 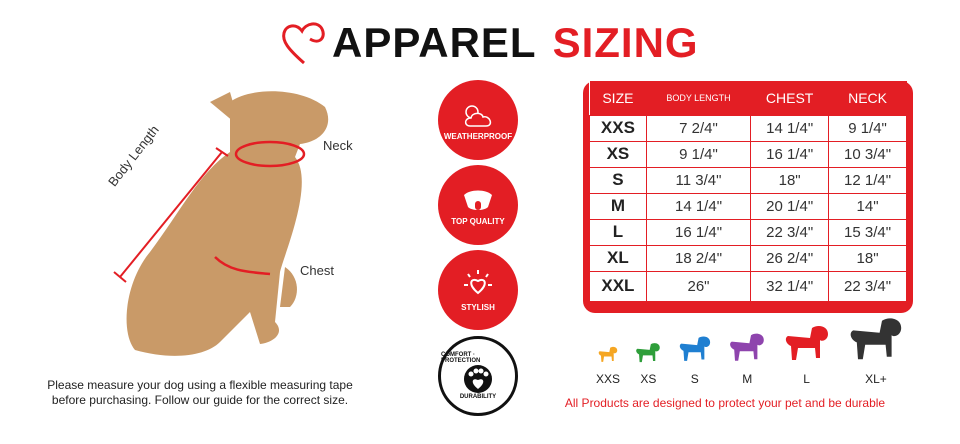 What do you see at coordinates (648, 379) in the screenshot?
I see `dog-size-label: XS` at bounding box center [648, 379].